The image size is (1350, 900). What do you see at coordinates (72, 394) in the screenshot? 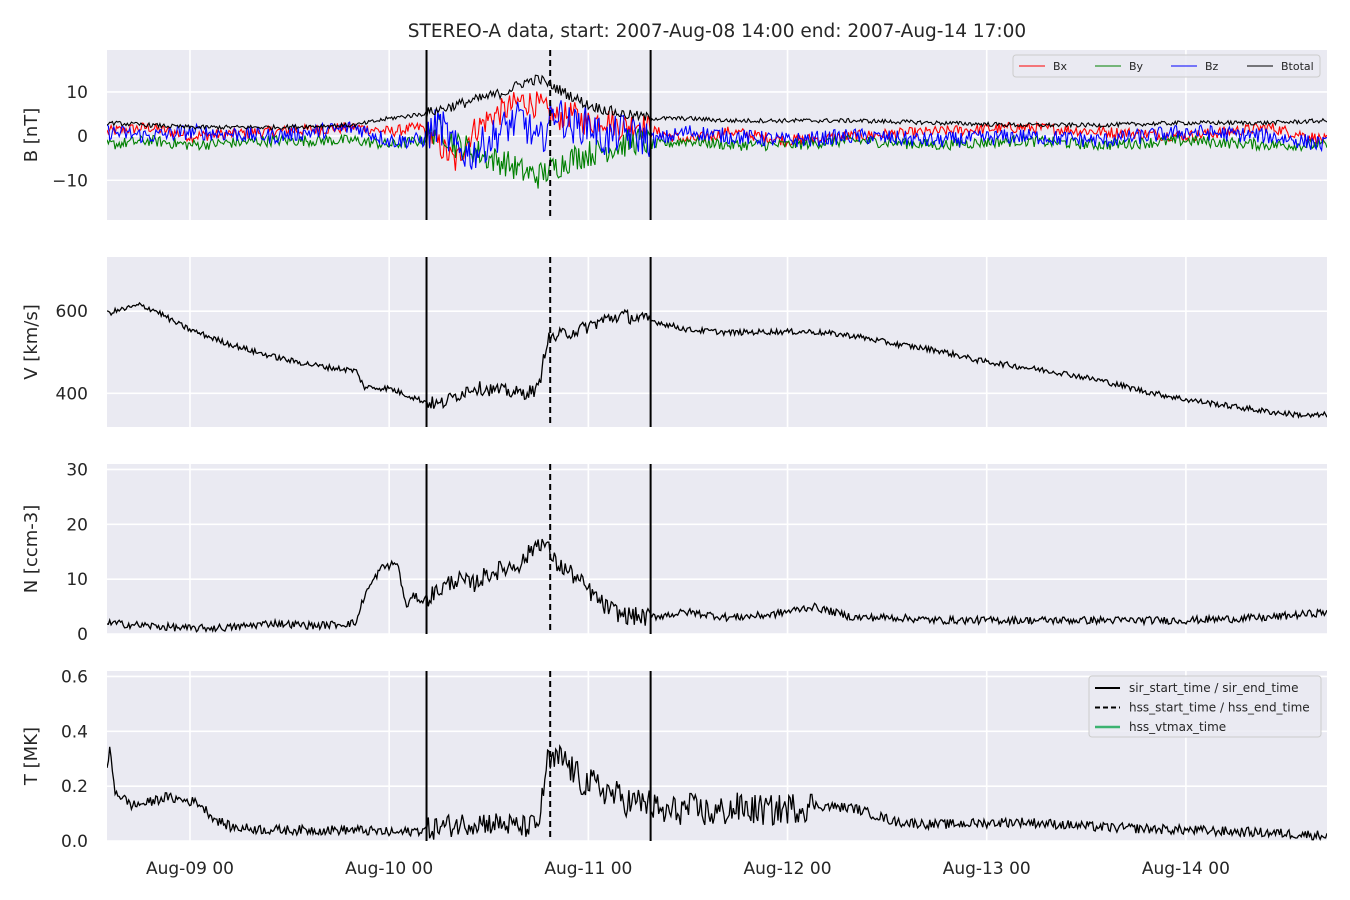
I see `y-tick-label: 400` at bounding box center [72, 394].